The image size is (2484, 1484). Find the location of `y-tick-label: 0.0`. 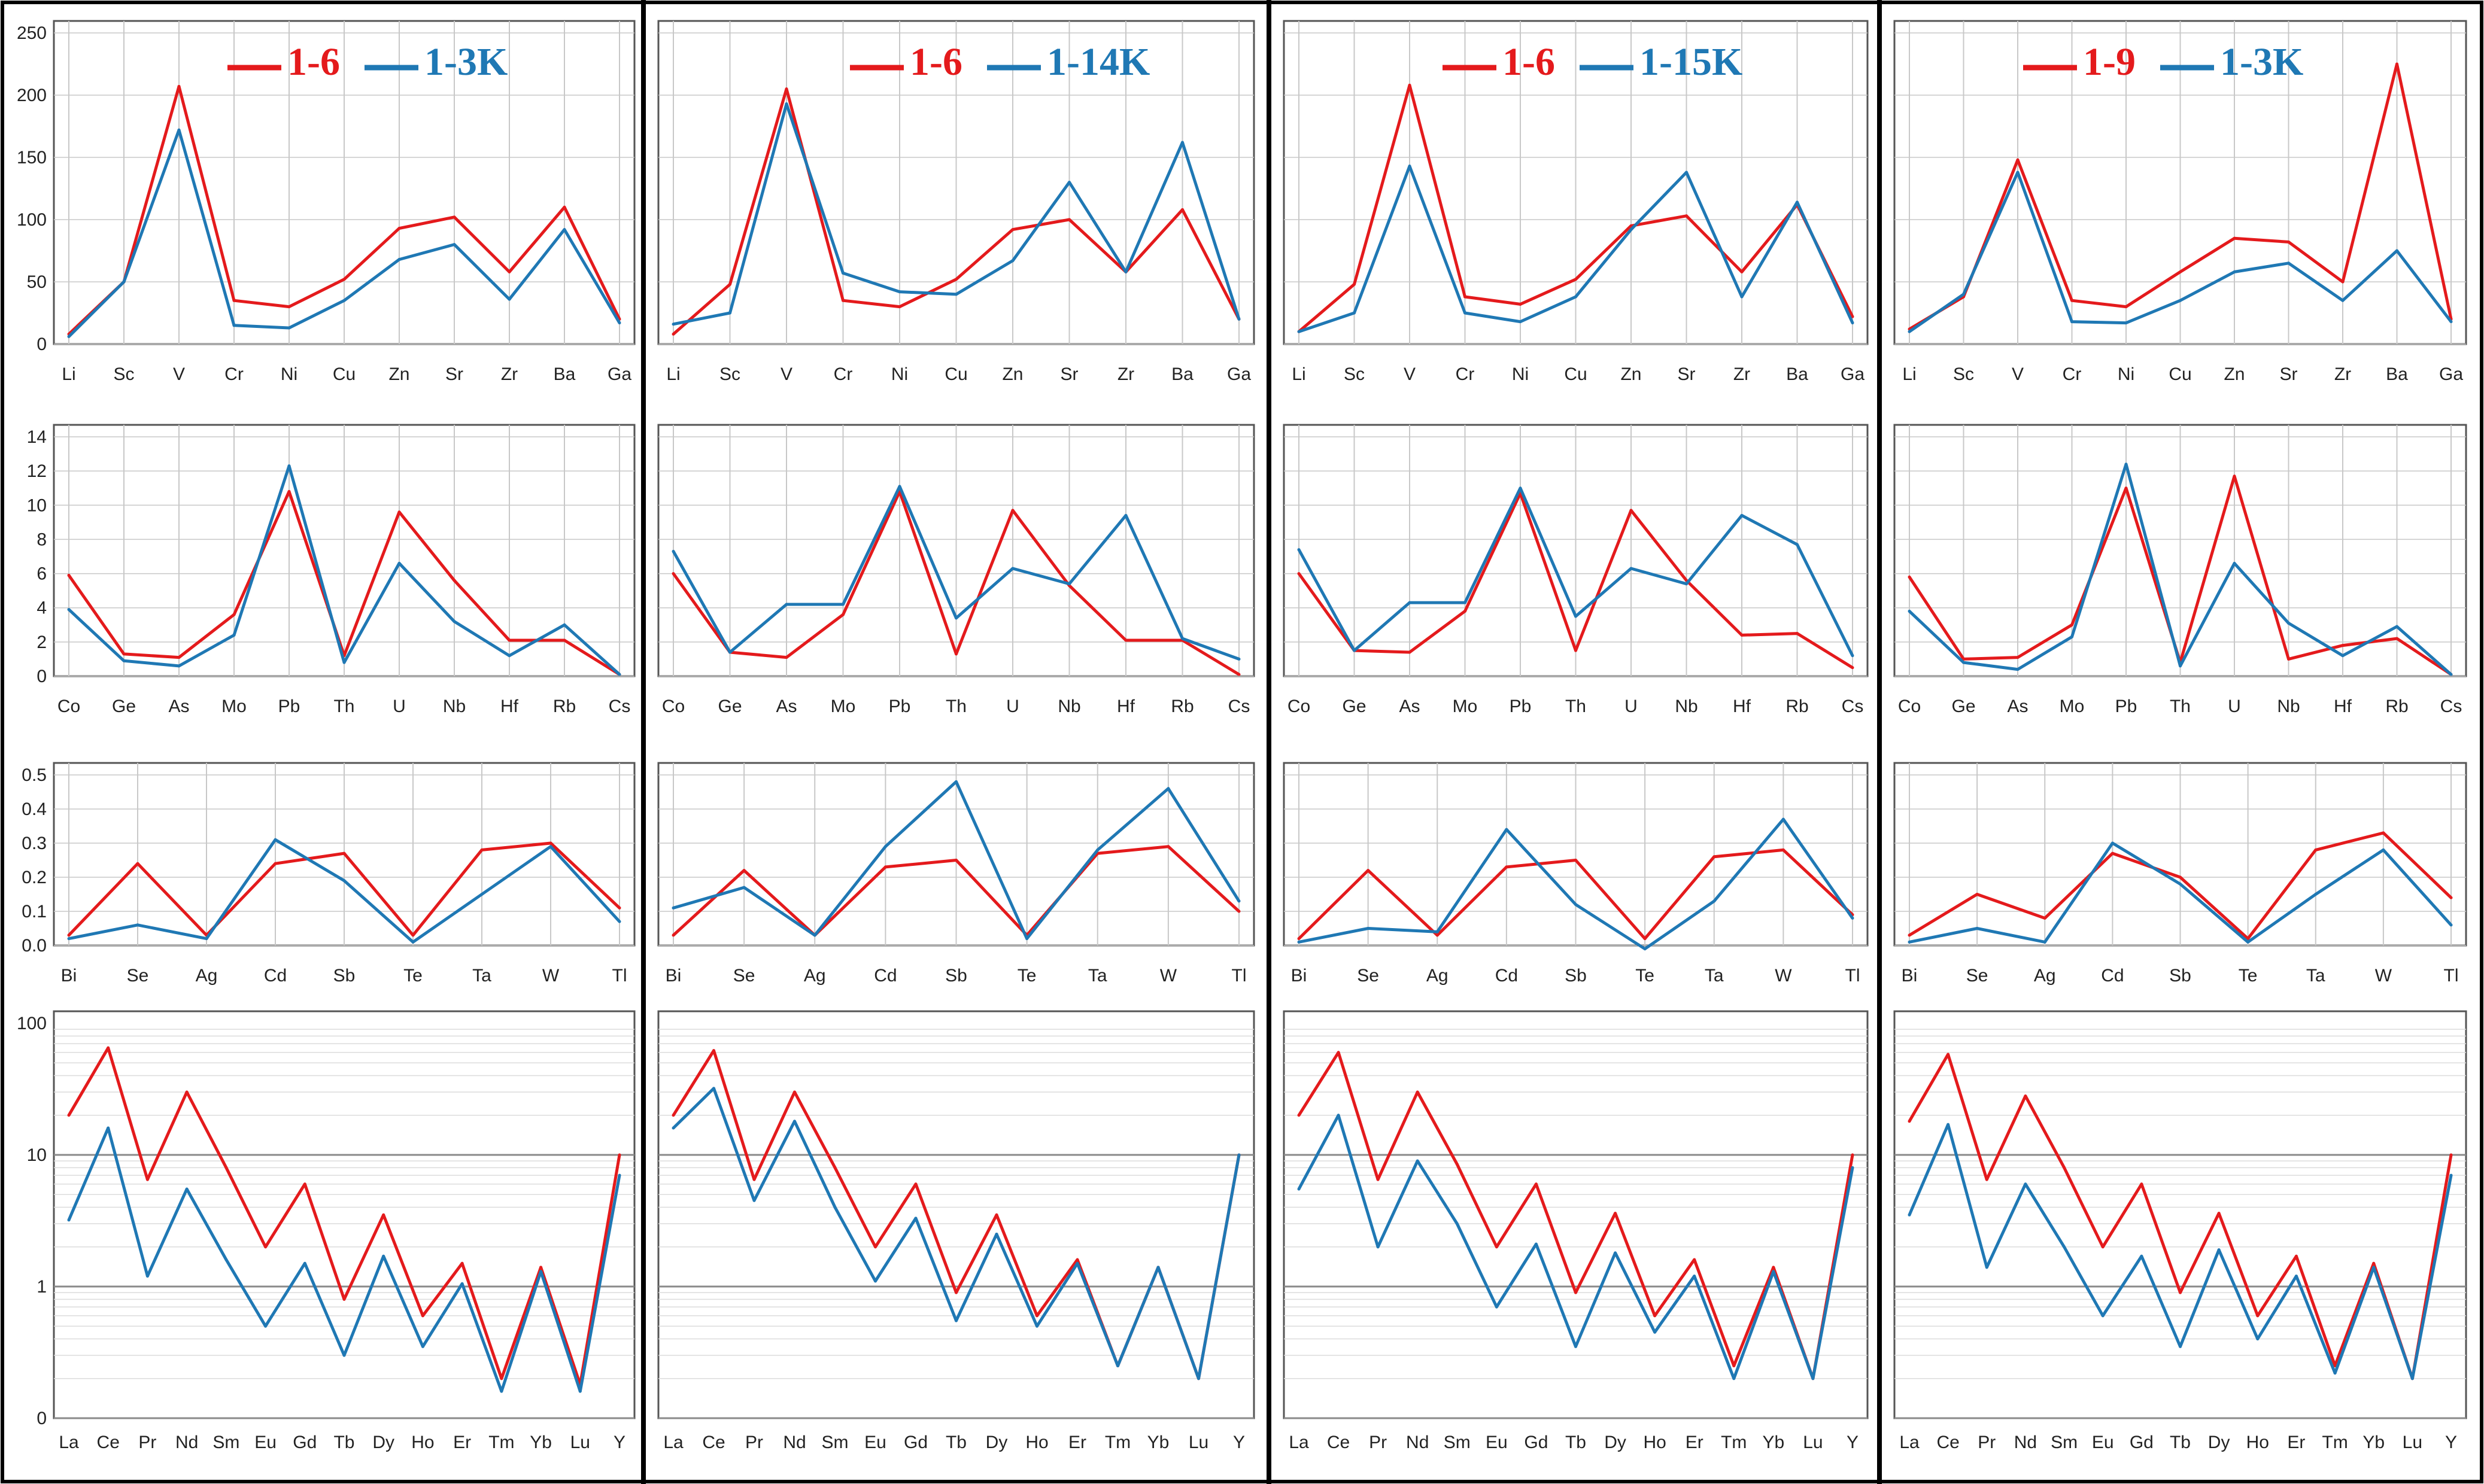

y-tick-label: 0.0 is located at coordinates (35, 946).